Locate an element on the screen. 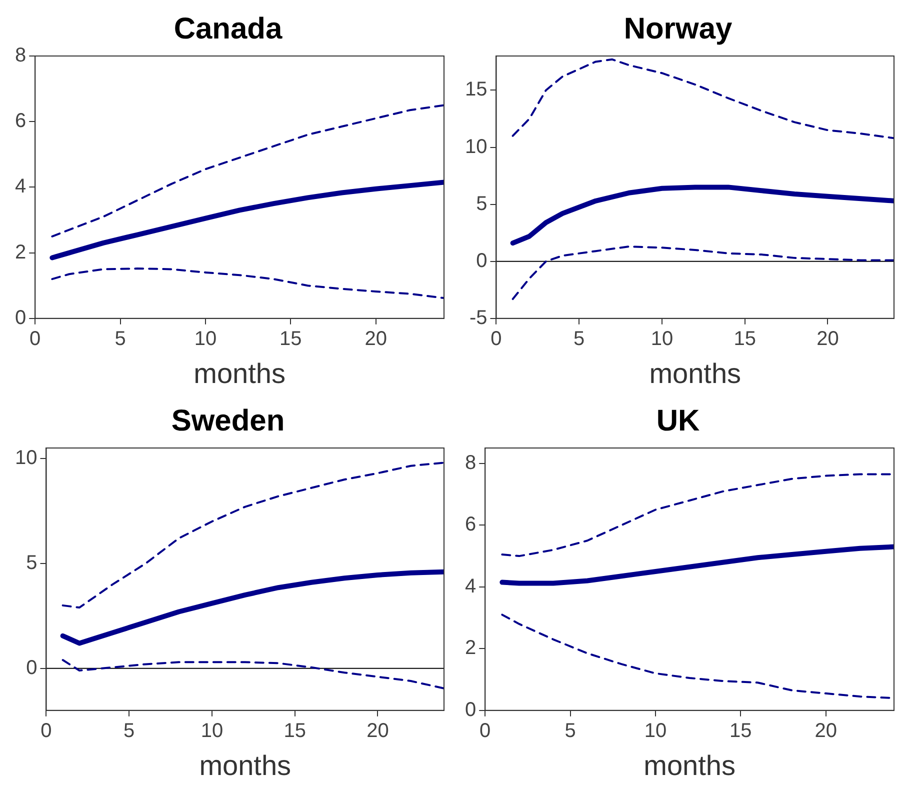 This screenshot has height=799, width=916. y-tick-label: 15 is located at coordinates (476, 89).